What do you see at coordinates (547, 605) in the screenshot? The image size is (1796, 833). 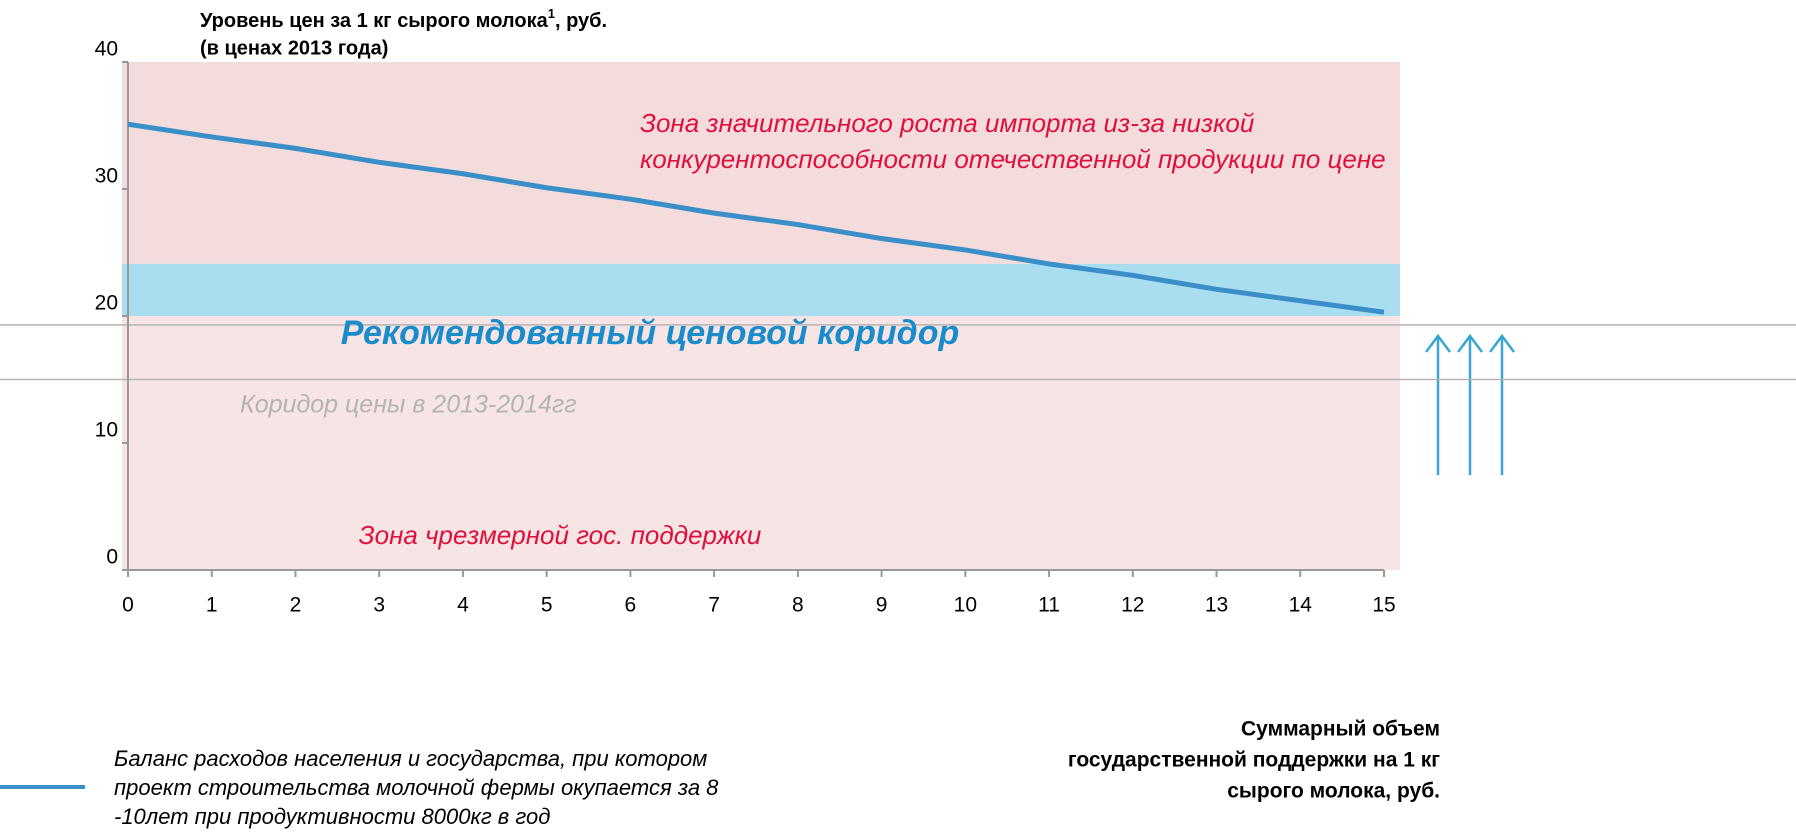 I see `x-tick-label: 5` at bounding box center [547, 605].